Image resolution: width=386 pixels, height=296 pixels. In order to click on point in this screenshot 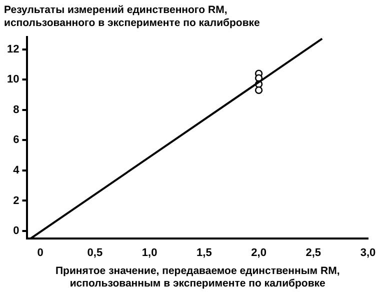, I will do `click(258, 90)`.